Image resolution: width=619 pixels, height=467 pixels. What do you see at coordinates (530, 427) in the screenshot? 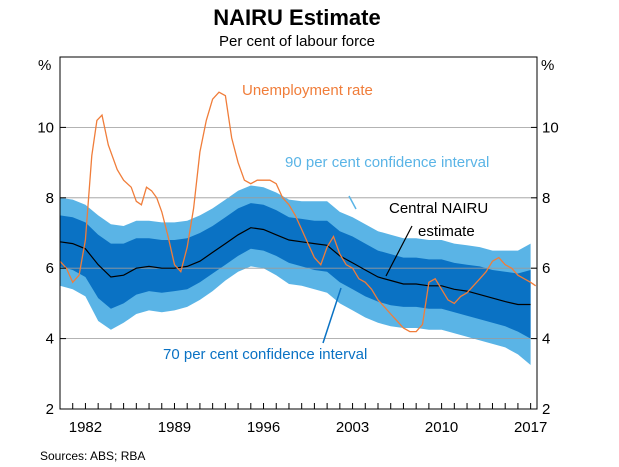
I see `x-tick-label-2017: 2017` at bounding box center [530, 427].